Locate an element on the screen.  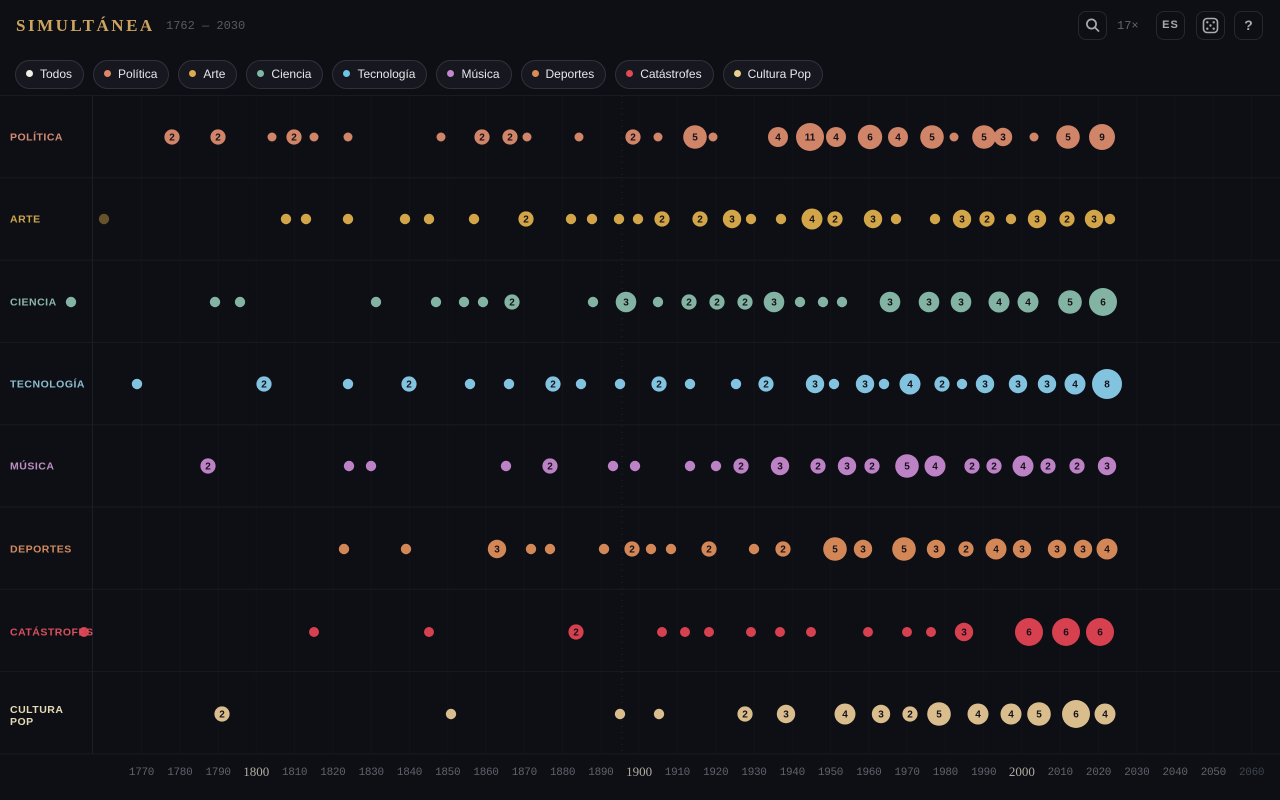
svg-text: 8 is located at coordinates (1107, 385).